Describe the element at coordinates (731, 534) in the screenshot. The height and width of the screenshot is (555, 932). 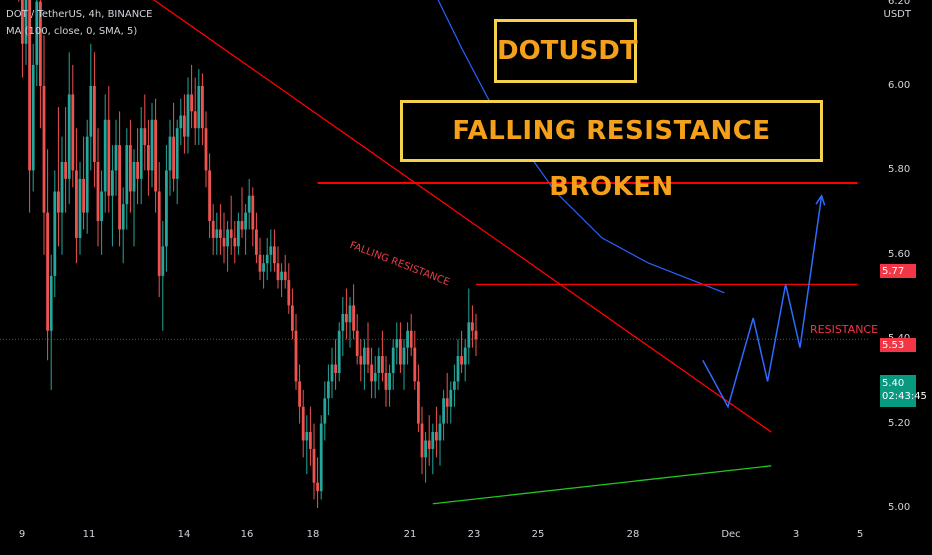
I see `x-tick-label: Dec` at that location.